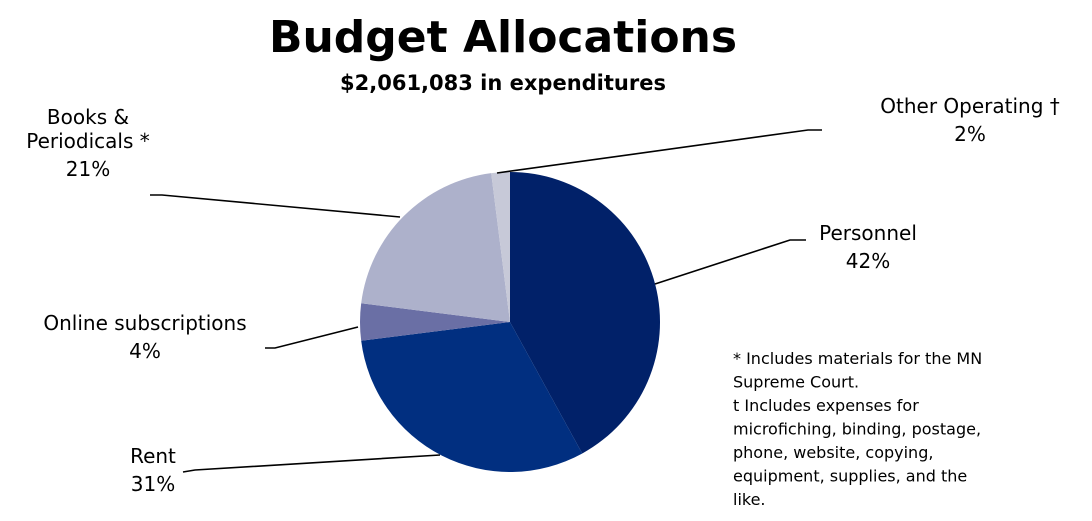  Describe the element at coordinates (472, 397) in the screenshot. I see `pie-slice-rent` at that location.